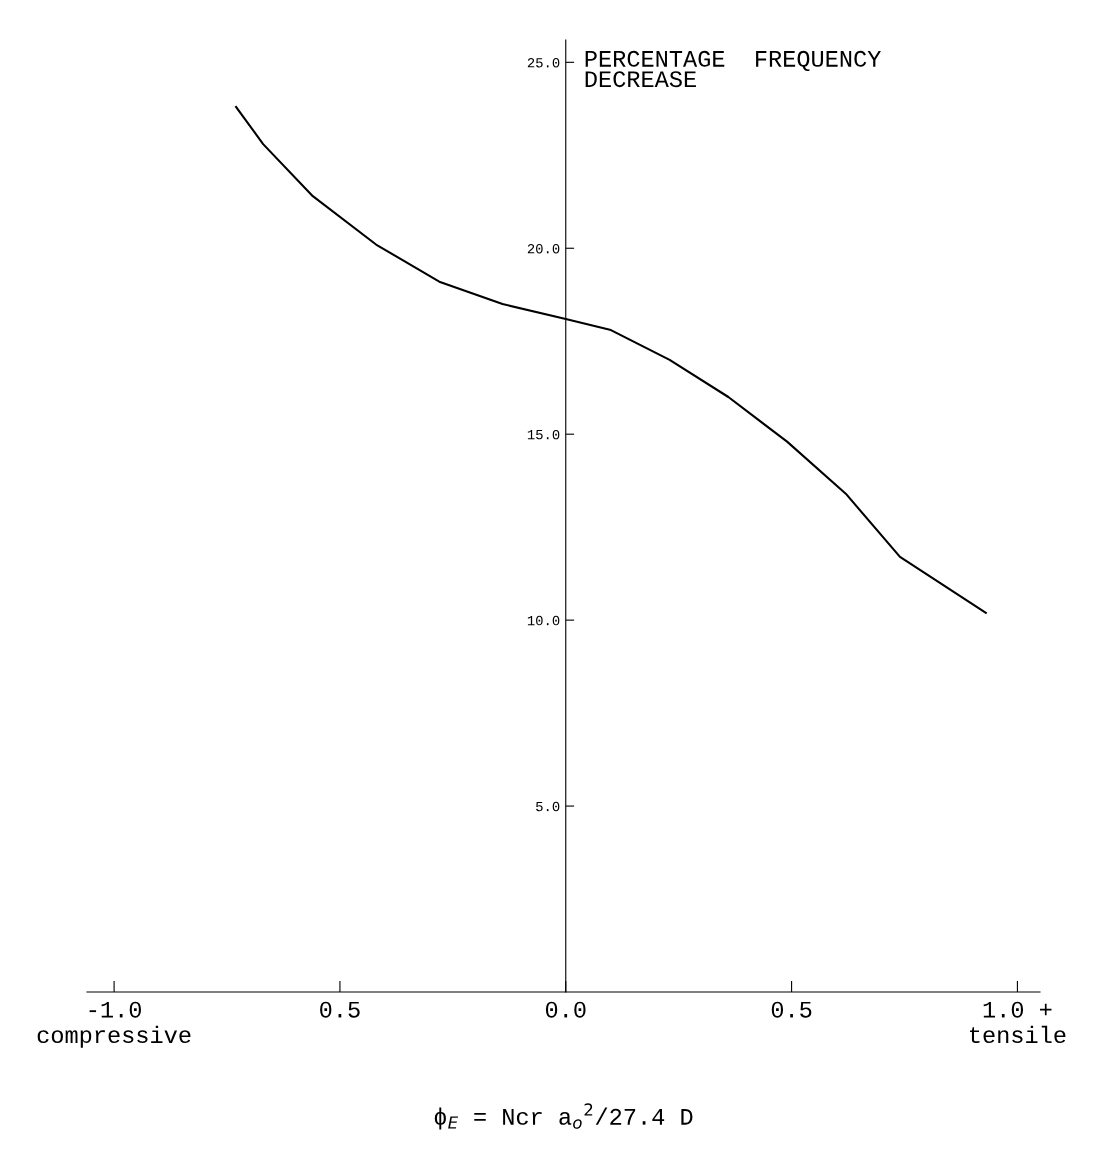 Image resolution: width=1106 pixels, height=1164 pixels. I want to click on x-tick-label: 0.0, so click(565, 1009).